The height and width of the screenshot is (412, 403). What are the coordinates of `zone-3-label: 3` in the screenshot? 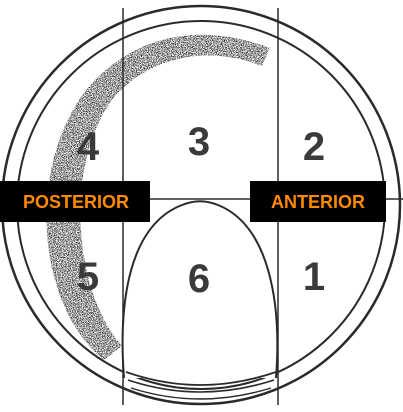 It's located at (199, 142).